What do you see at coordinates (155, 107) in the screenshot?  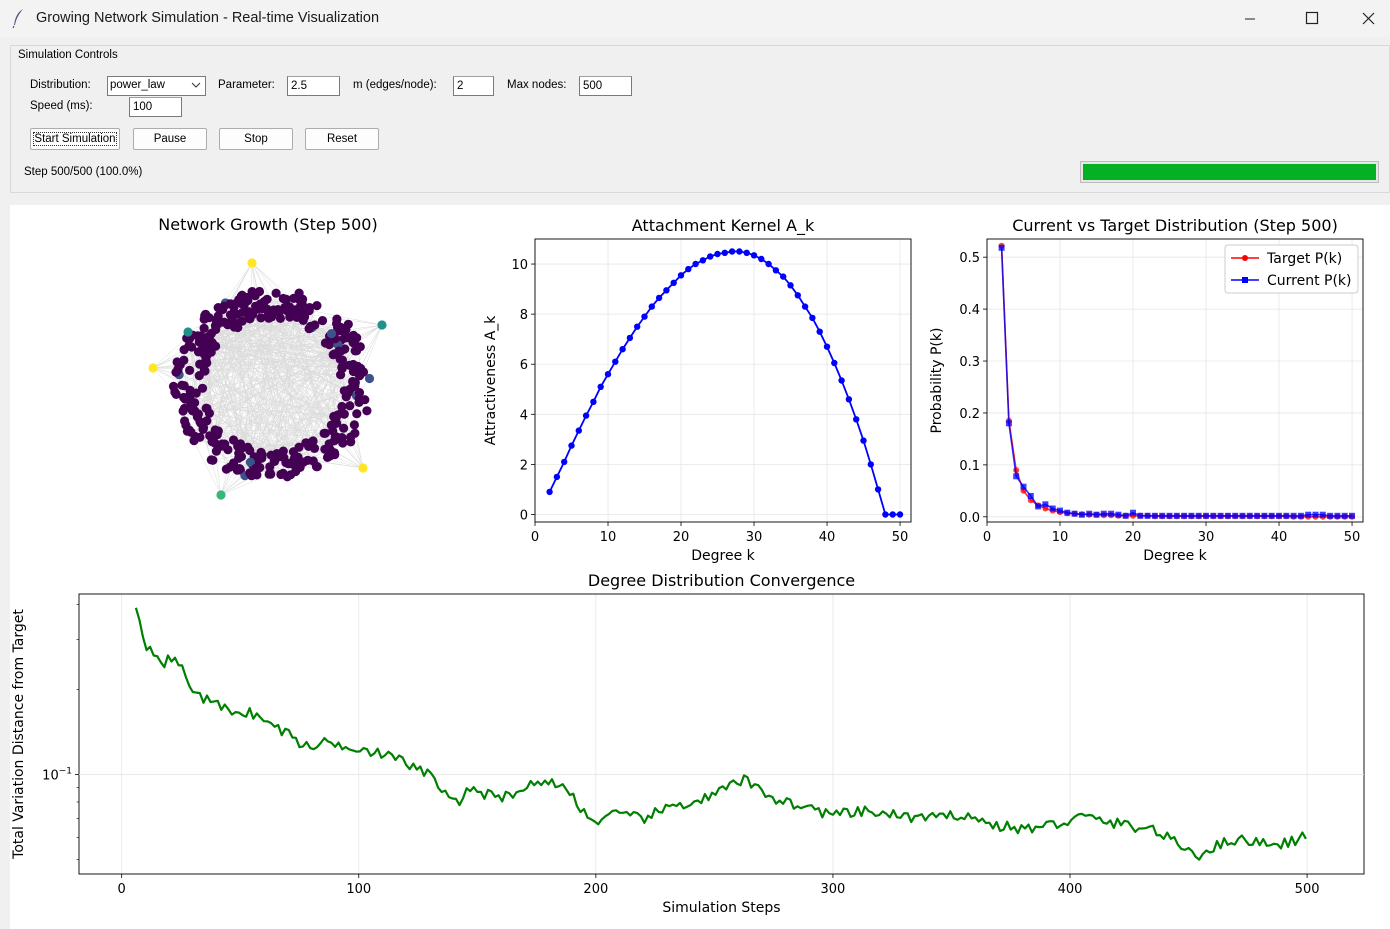 I see `speed-input: 100` at bounding box center [155, 107].